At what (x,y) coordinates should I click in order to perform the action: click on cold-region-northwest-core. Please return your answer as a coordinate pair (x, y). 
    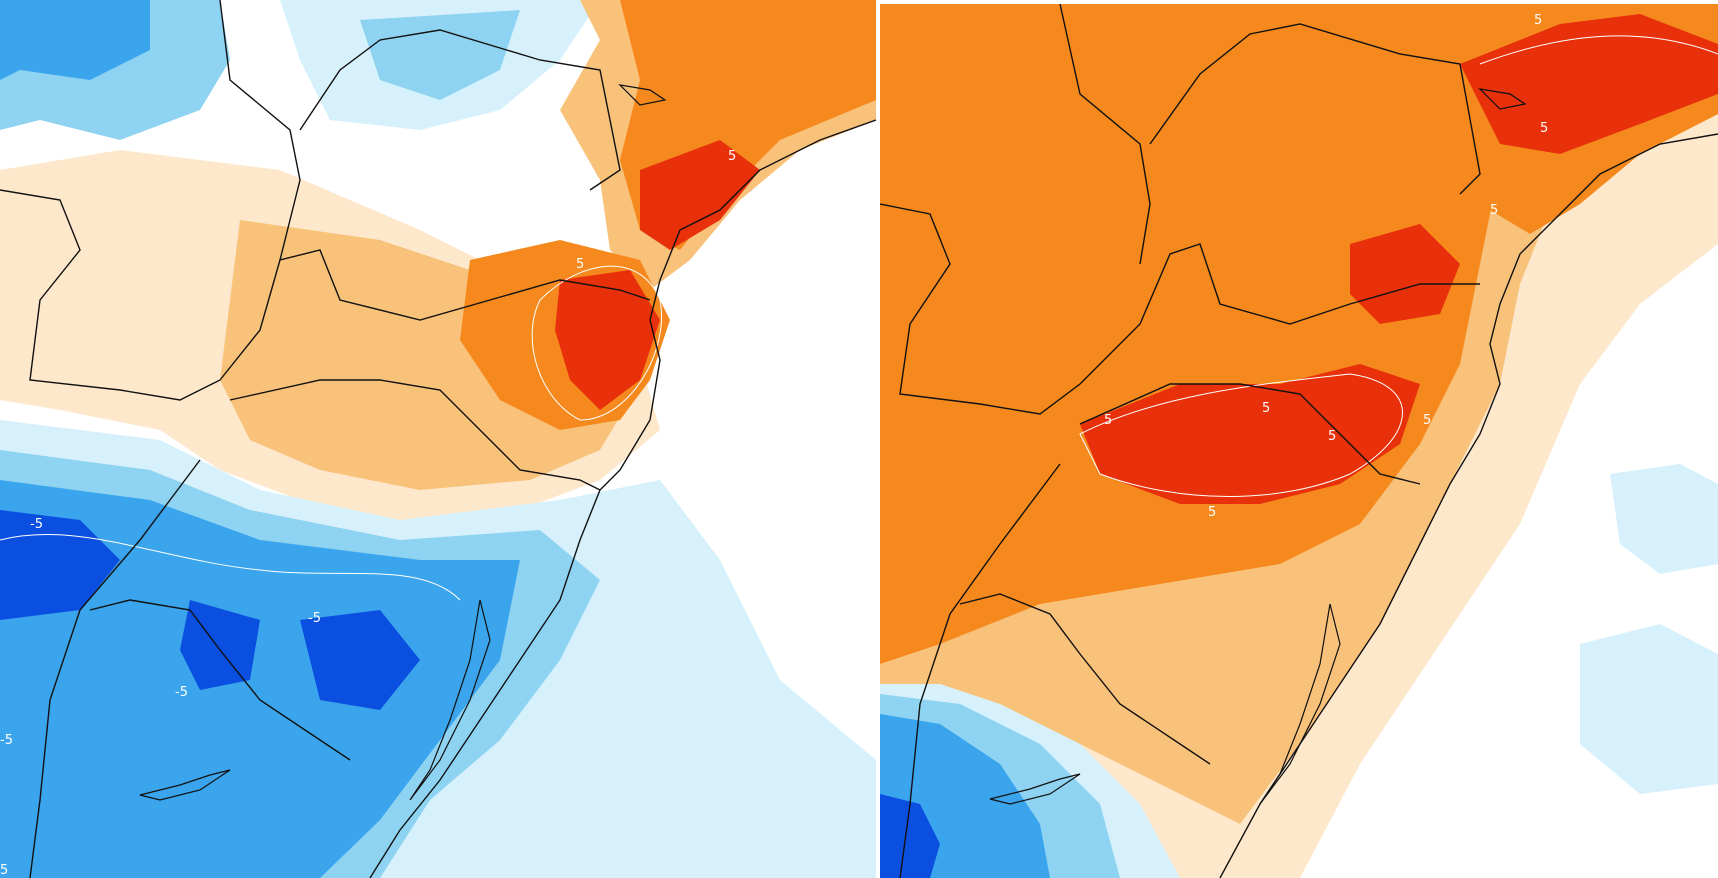
    Looking at the image, I should click on (75, 40).